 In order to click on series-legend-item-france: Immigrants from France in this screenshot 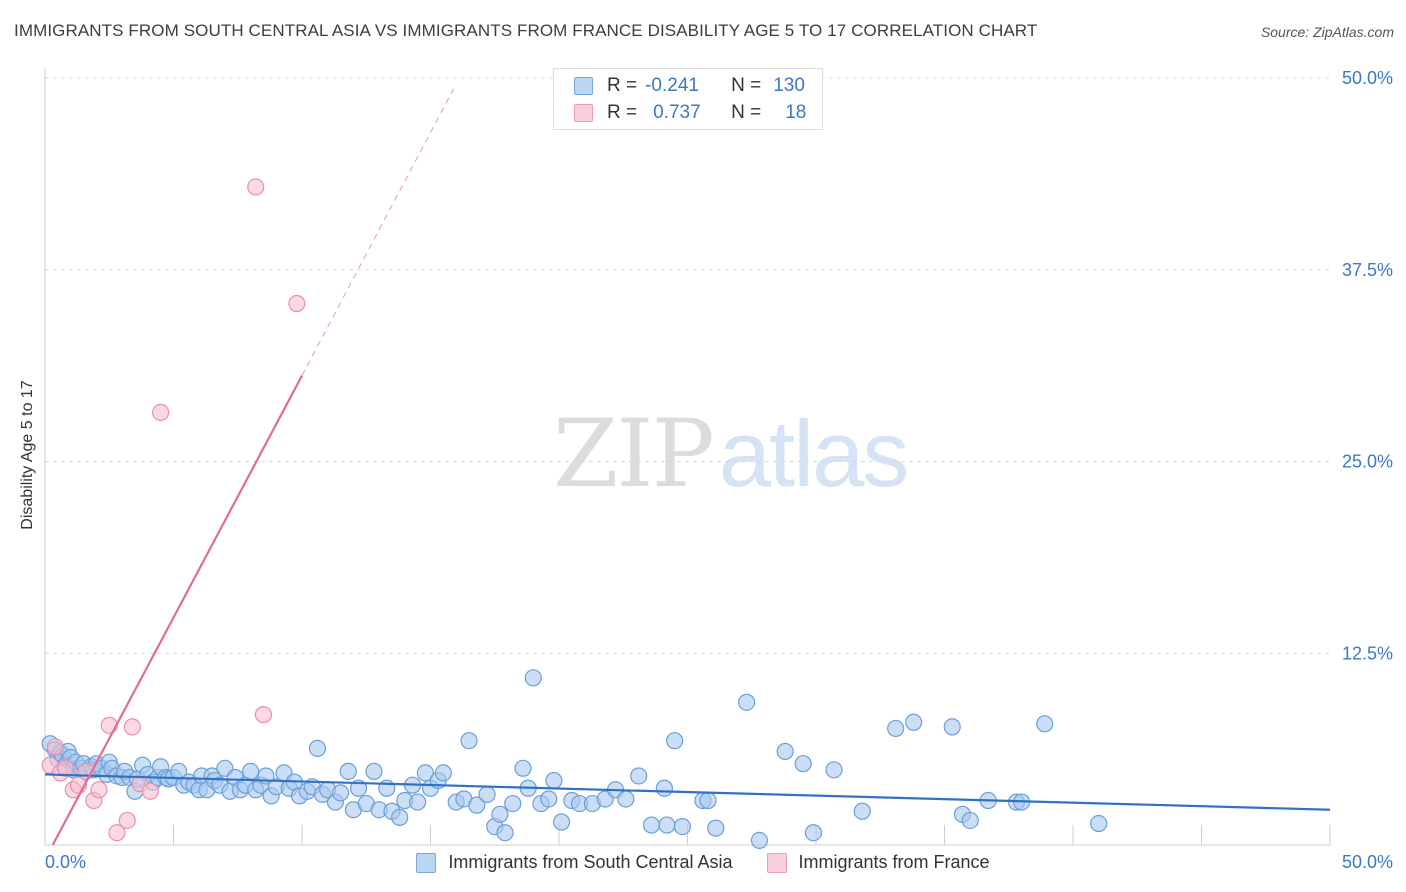, I will do `click(878, 862)`.